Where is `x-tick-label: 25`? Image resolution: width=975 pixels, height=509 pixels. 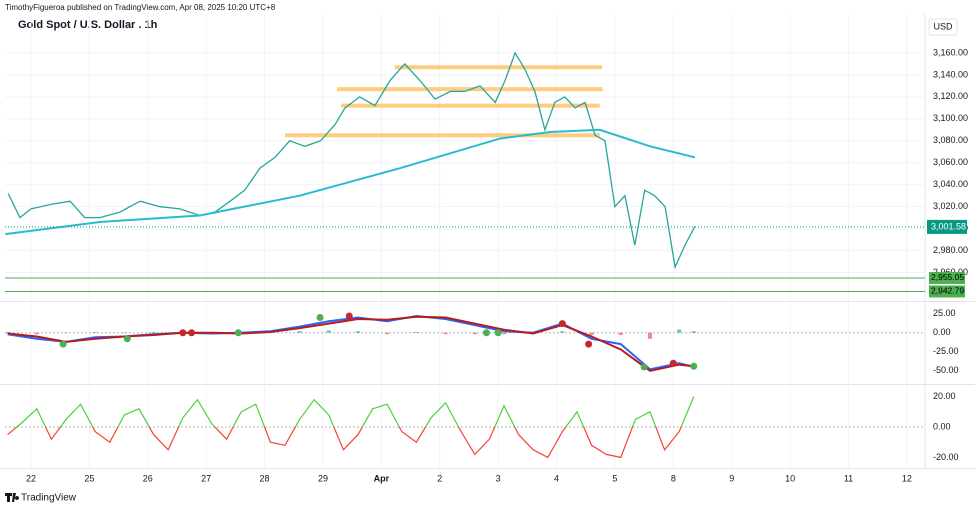 x-tick-label: 25 is located at coordinates (89, 478).